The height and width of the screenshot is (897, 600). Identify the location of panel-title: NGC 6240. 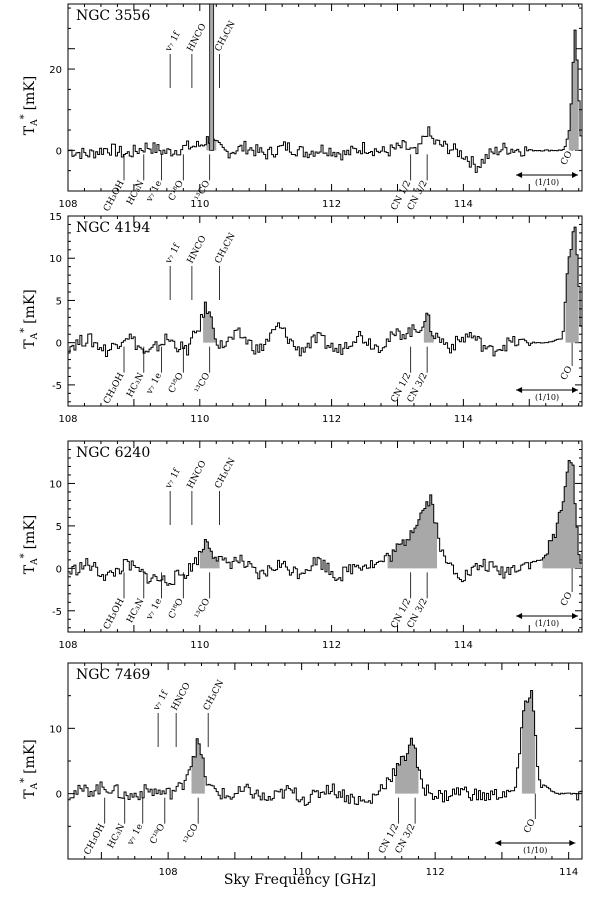
(113, 453).